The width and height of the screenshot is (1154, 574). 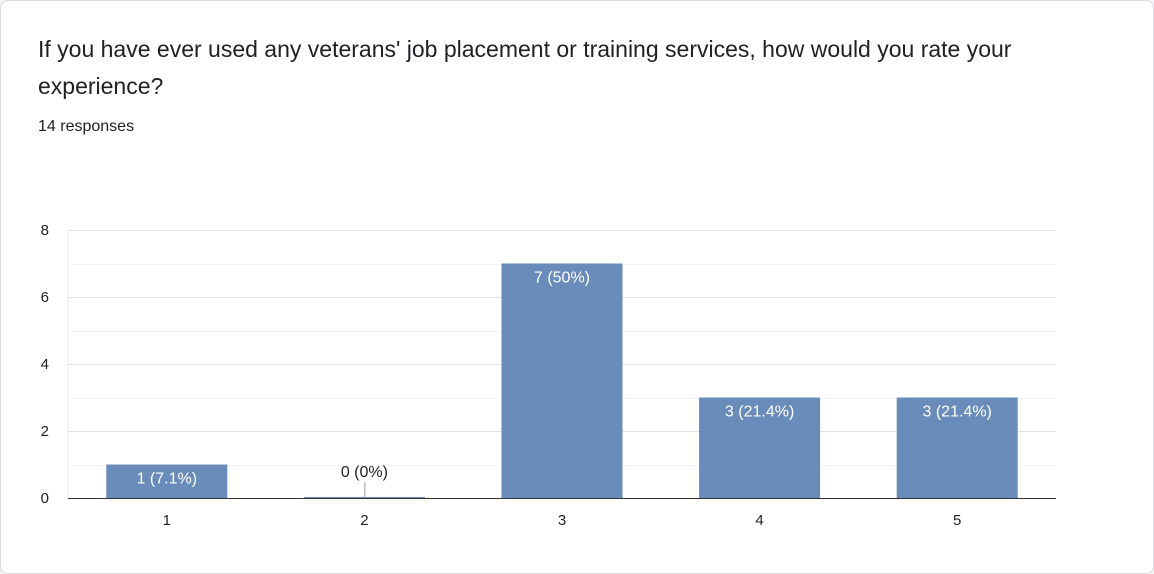 What do you see at coordinates (957, 412) in the screenshot?
I see `data-label-5: 3 (21.4%)` at bounding box center [957, 412].